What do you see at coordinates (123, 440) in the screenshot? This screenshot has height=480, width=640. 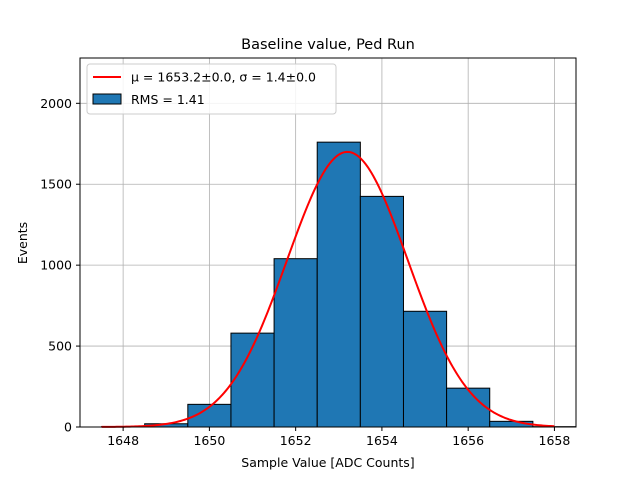 I see `x-tick-label-0: 1648` at bounding box center [123, 440].